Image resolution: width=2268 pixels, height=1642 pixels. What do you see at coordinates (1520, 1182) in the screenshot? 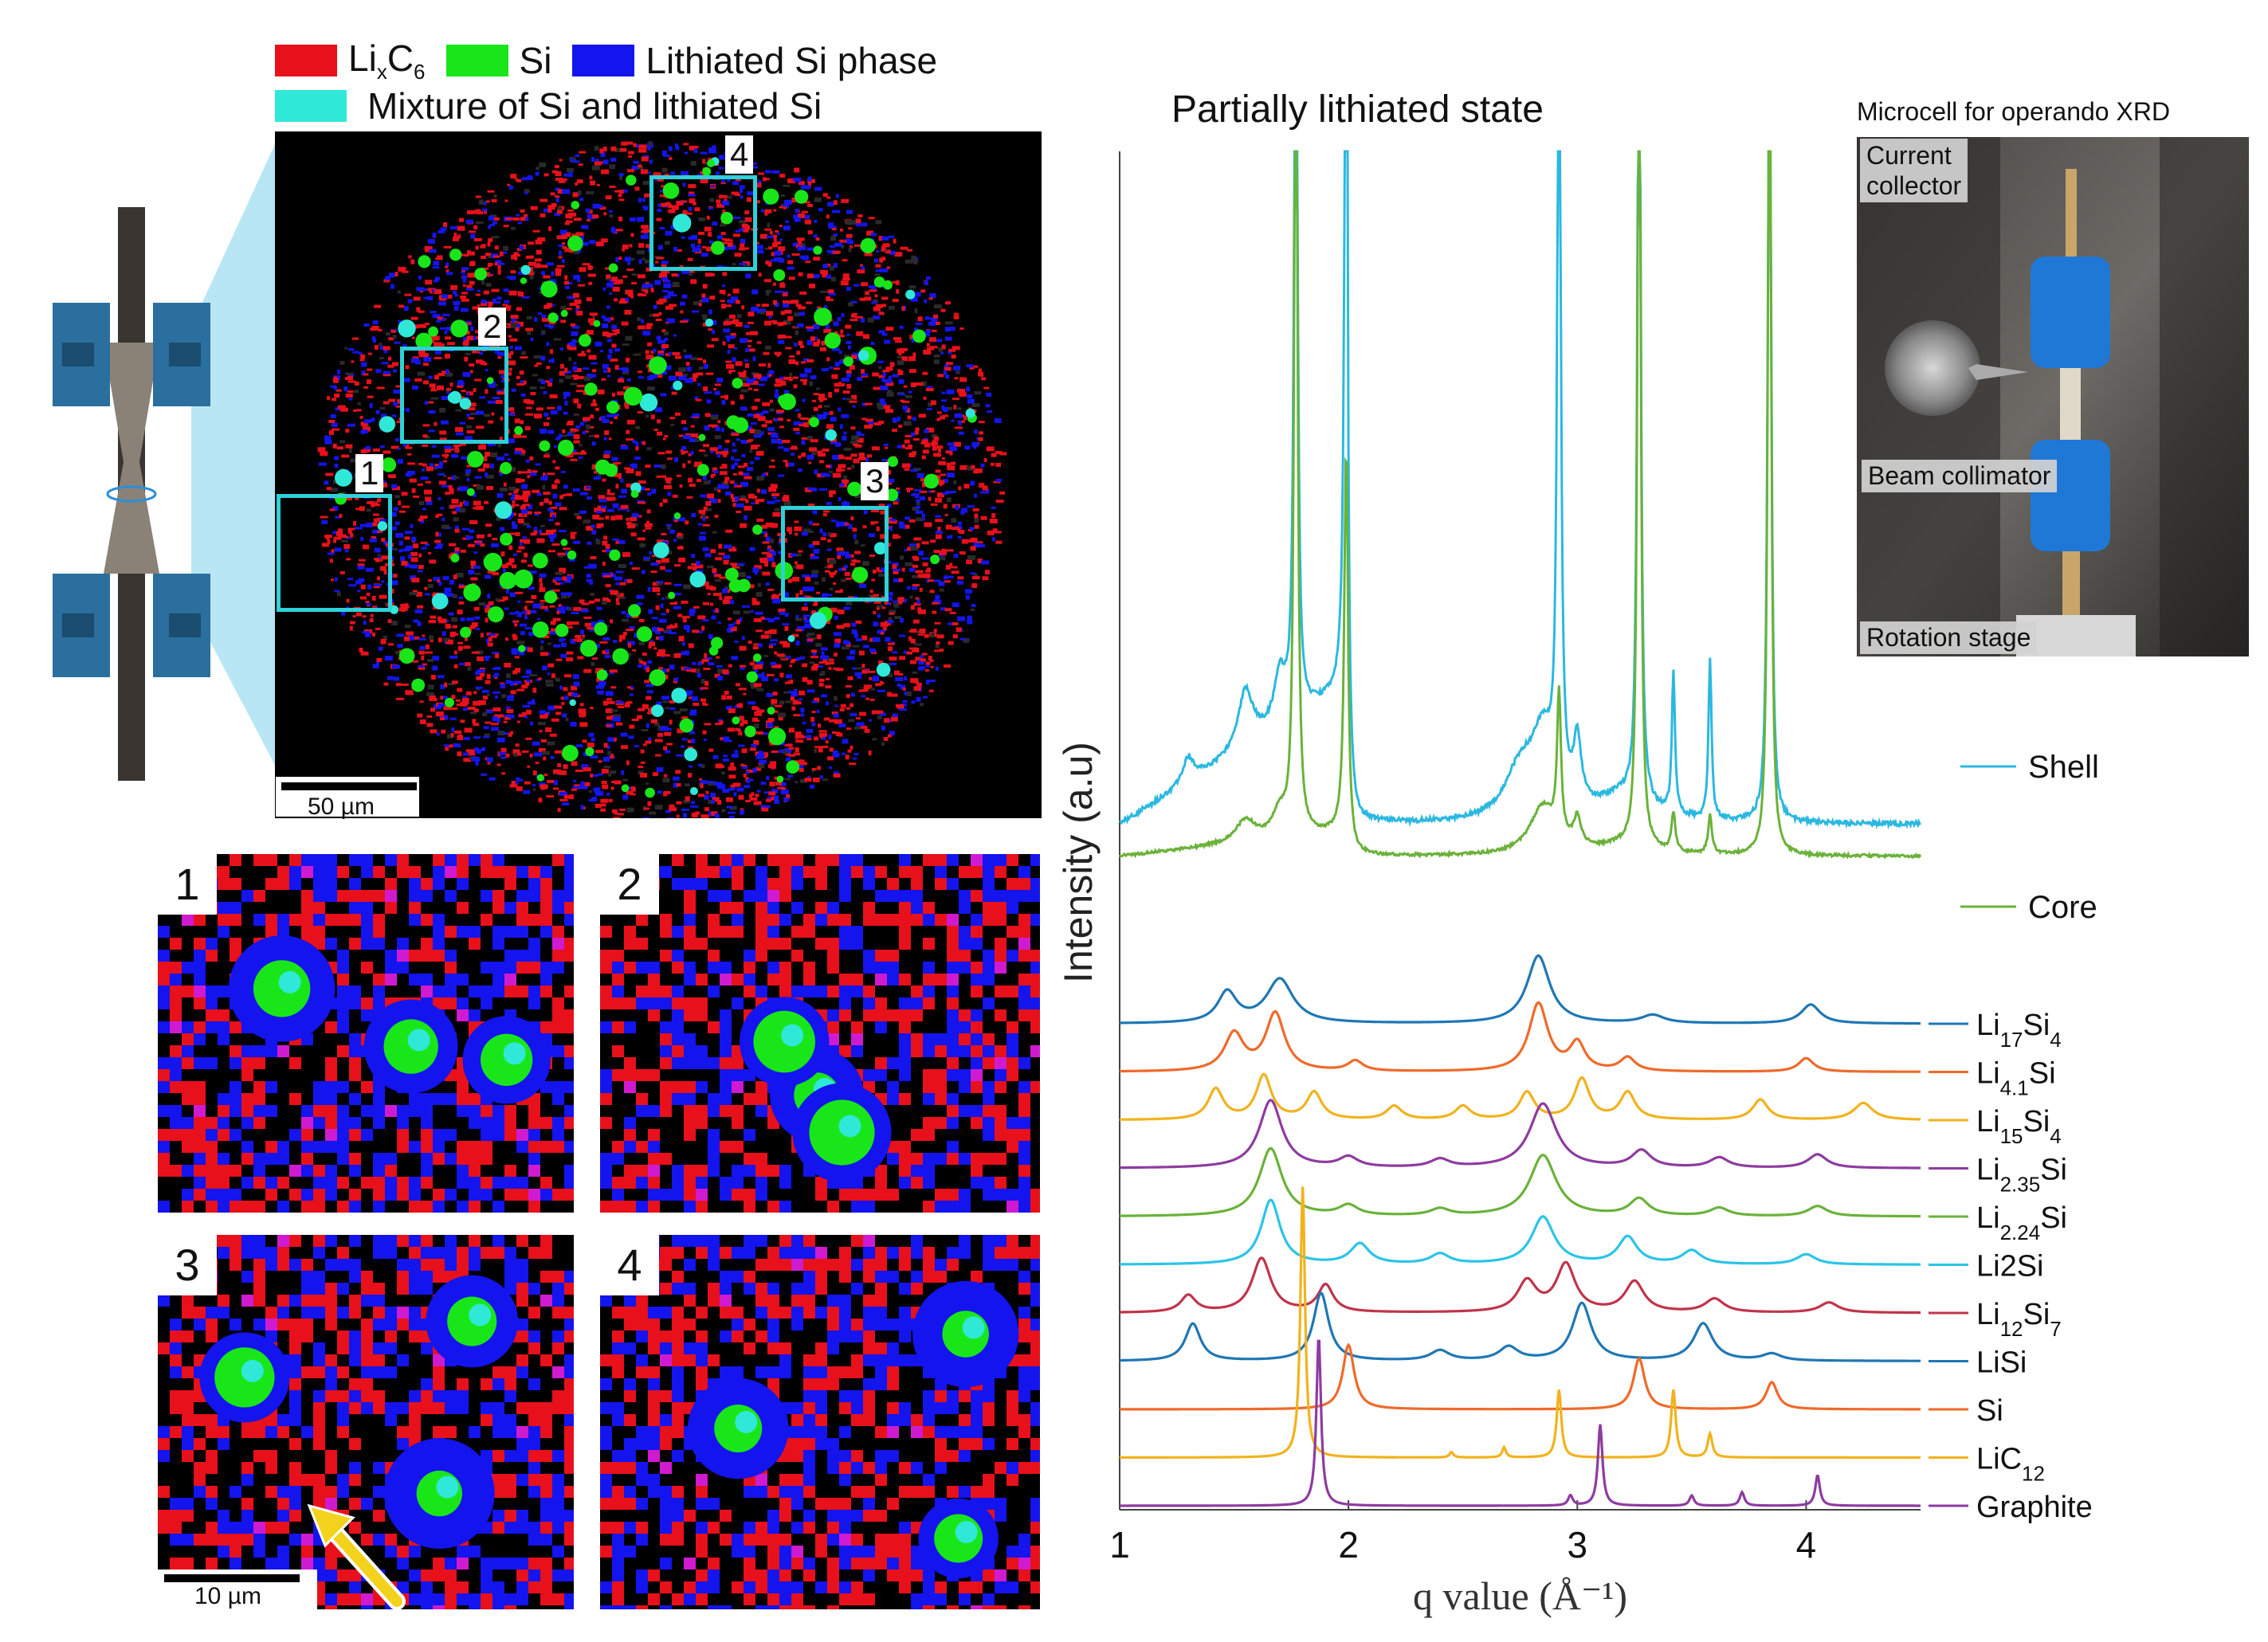
I see `ref-line-Li2.24Si` at bounding box center [1520, 1182].